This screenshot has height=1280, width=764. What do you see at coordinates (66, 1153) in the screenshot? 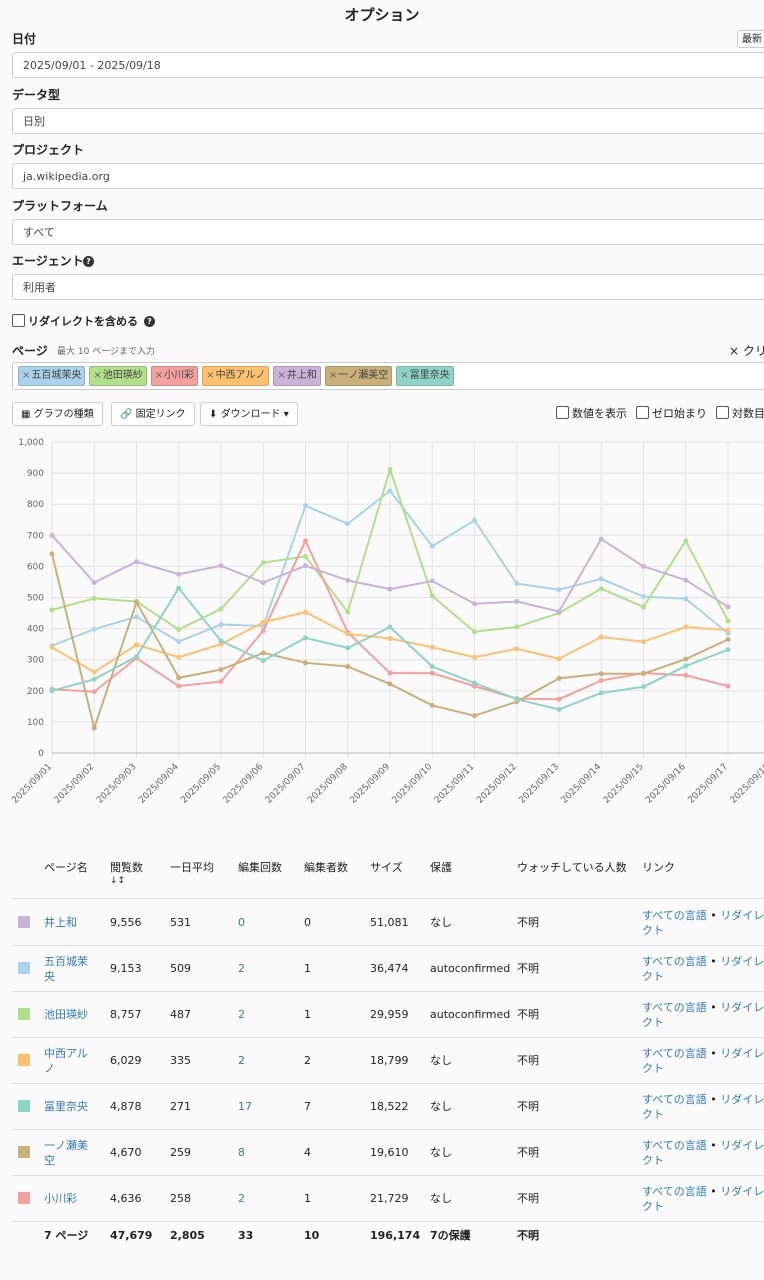
I see `table-cell: 一ノ瀬美空` at bounding box center [66, 1153].